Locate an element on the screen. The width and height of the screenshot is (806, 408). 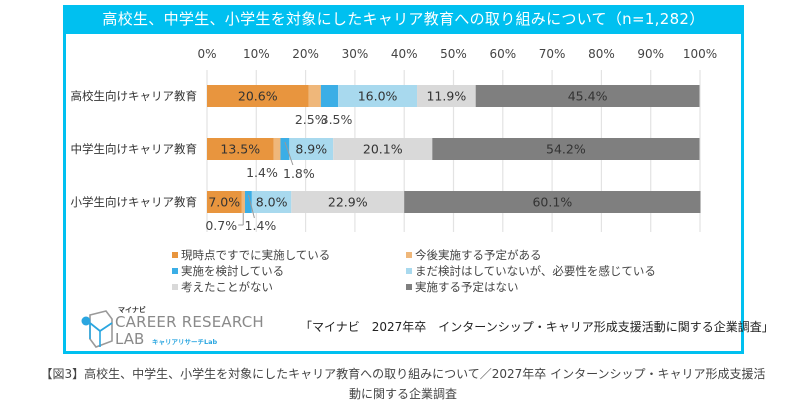
legend-item: 今後実施する予定がある is located at coordinates (474, 255).